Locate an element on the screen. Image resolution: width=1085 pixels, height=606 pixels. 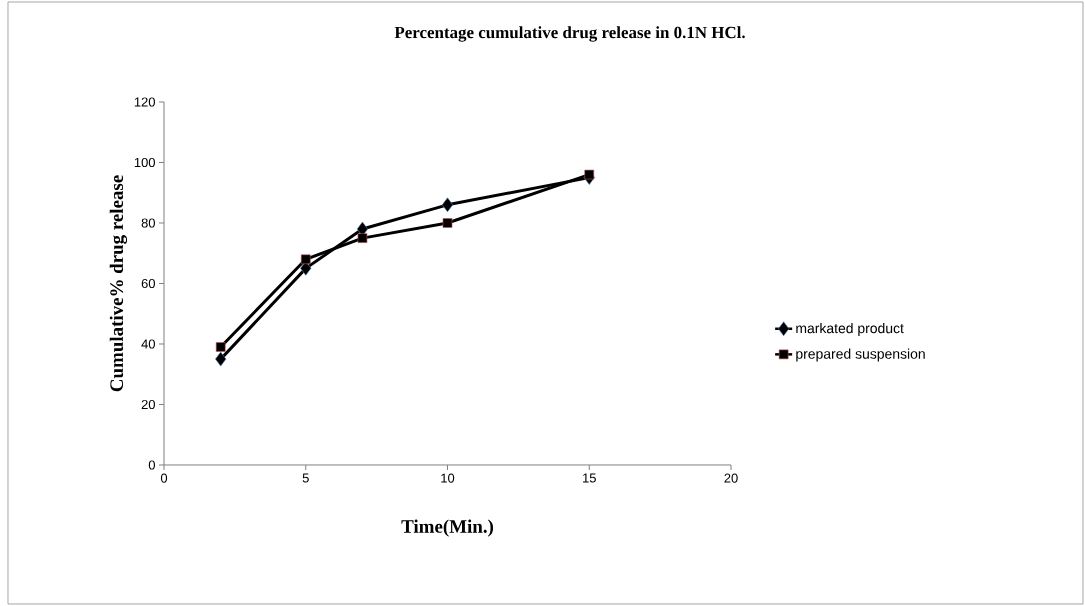
y-tick-label: 60 is located at coordinates (148, 283).